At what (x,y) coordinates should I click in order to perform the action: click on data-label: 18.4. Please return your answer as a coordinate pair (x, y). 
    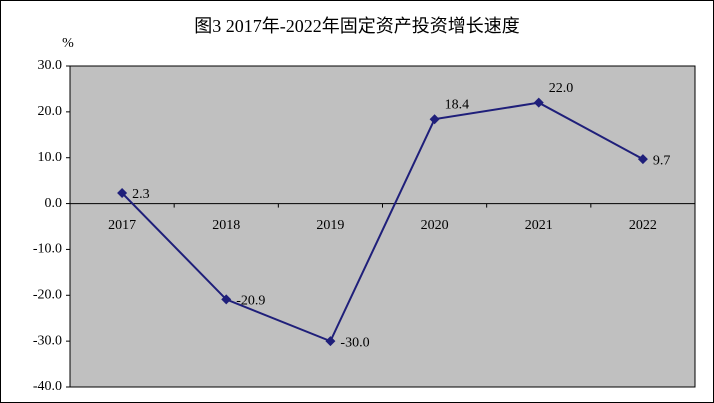
    Looking at the image, I should click on (457, 104).